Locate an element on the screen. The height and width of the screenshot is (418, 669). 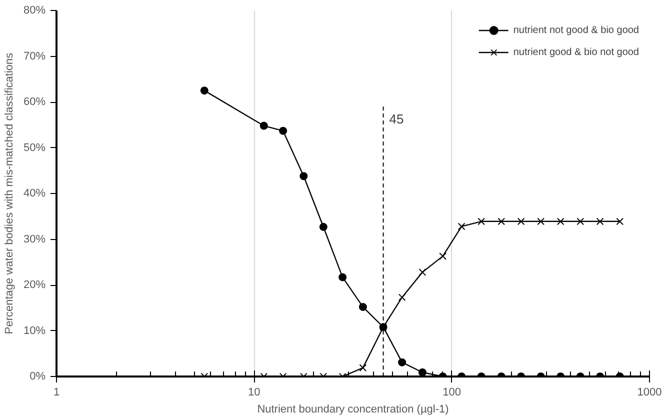
y-tick-label: 10% is located at coordinates (34, 330).